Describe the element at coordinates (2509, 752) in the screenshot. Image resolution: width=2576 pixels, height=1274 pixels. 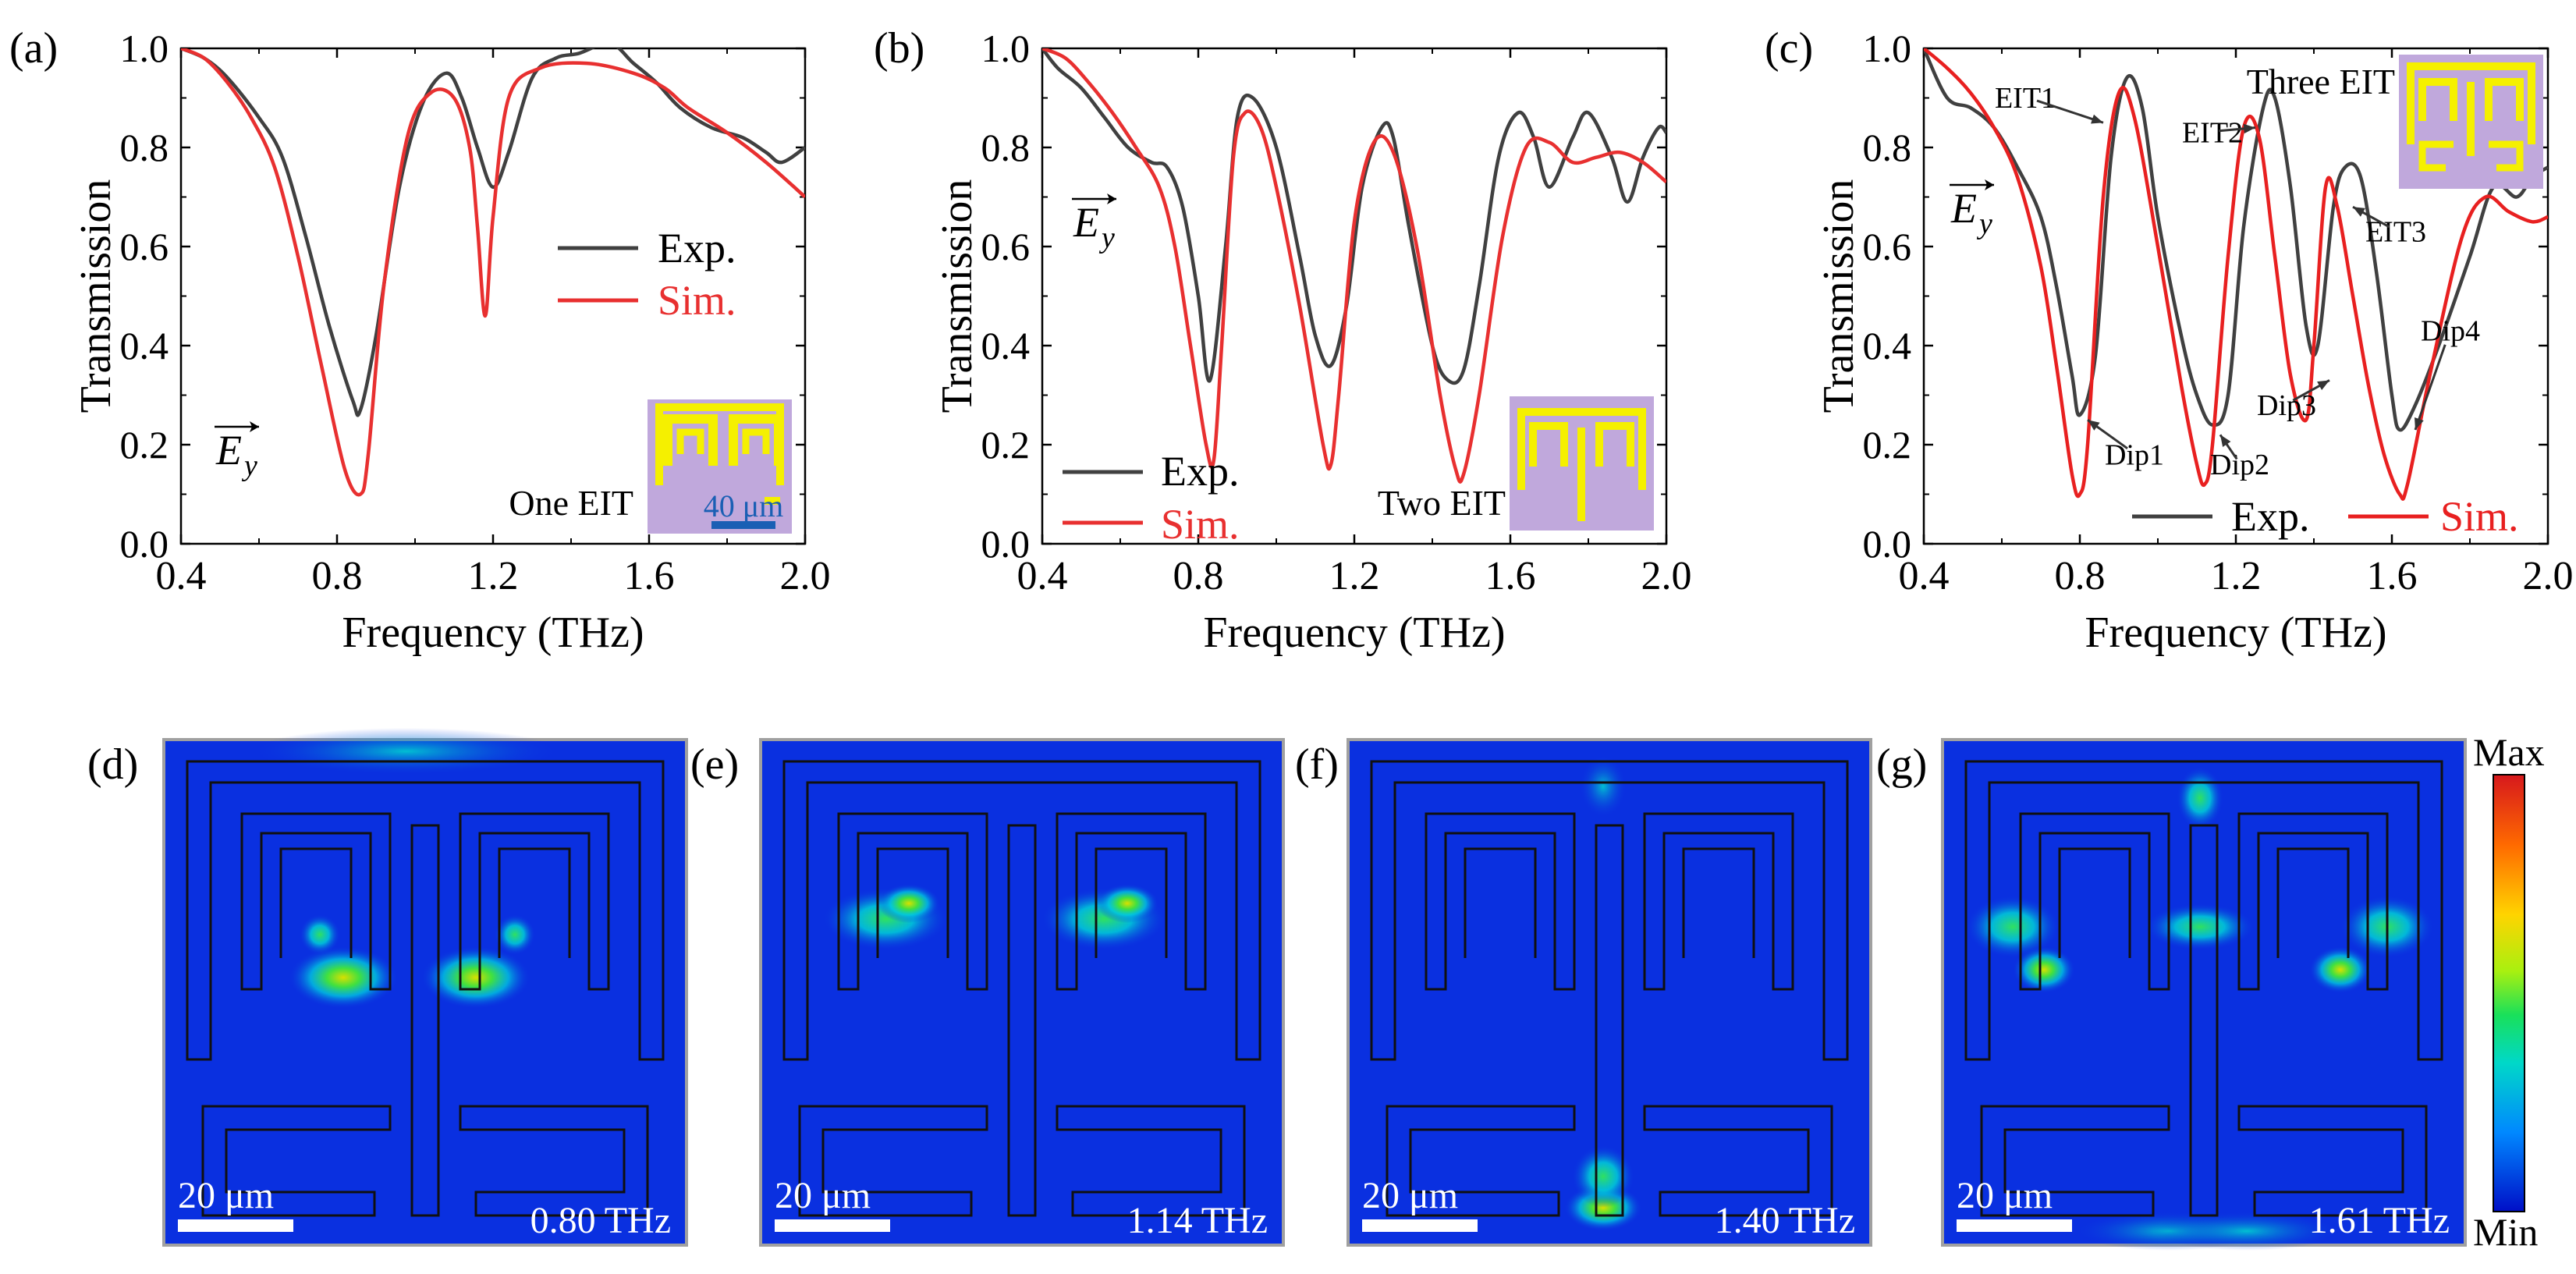
I see `colorbar-max-label: Max` at that location.